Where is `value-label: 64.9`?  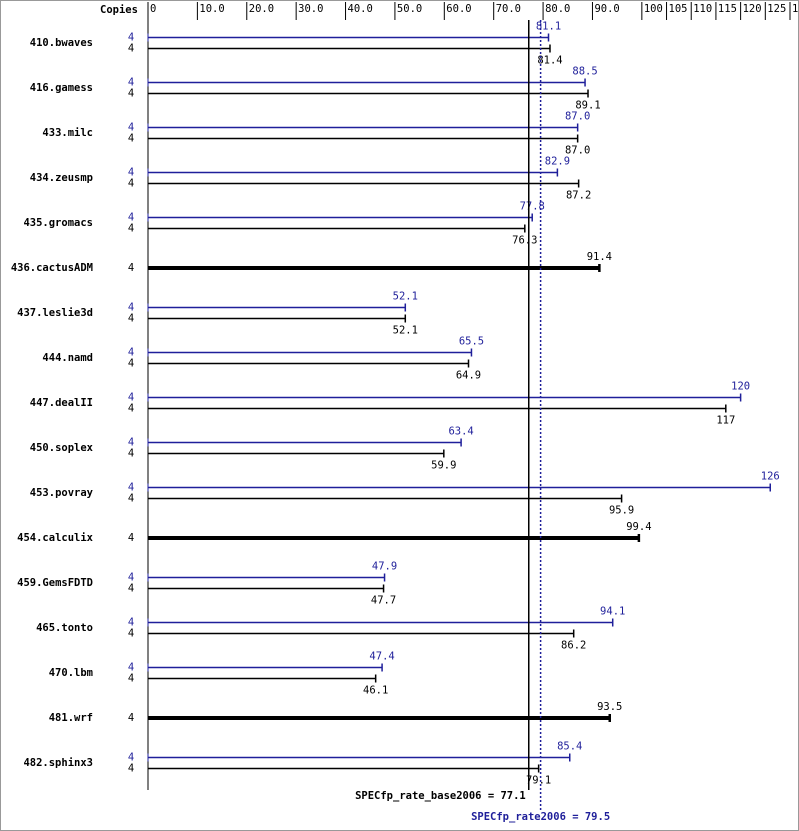 value-label: 64.9 is located at coordinates (468, 376).